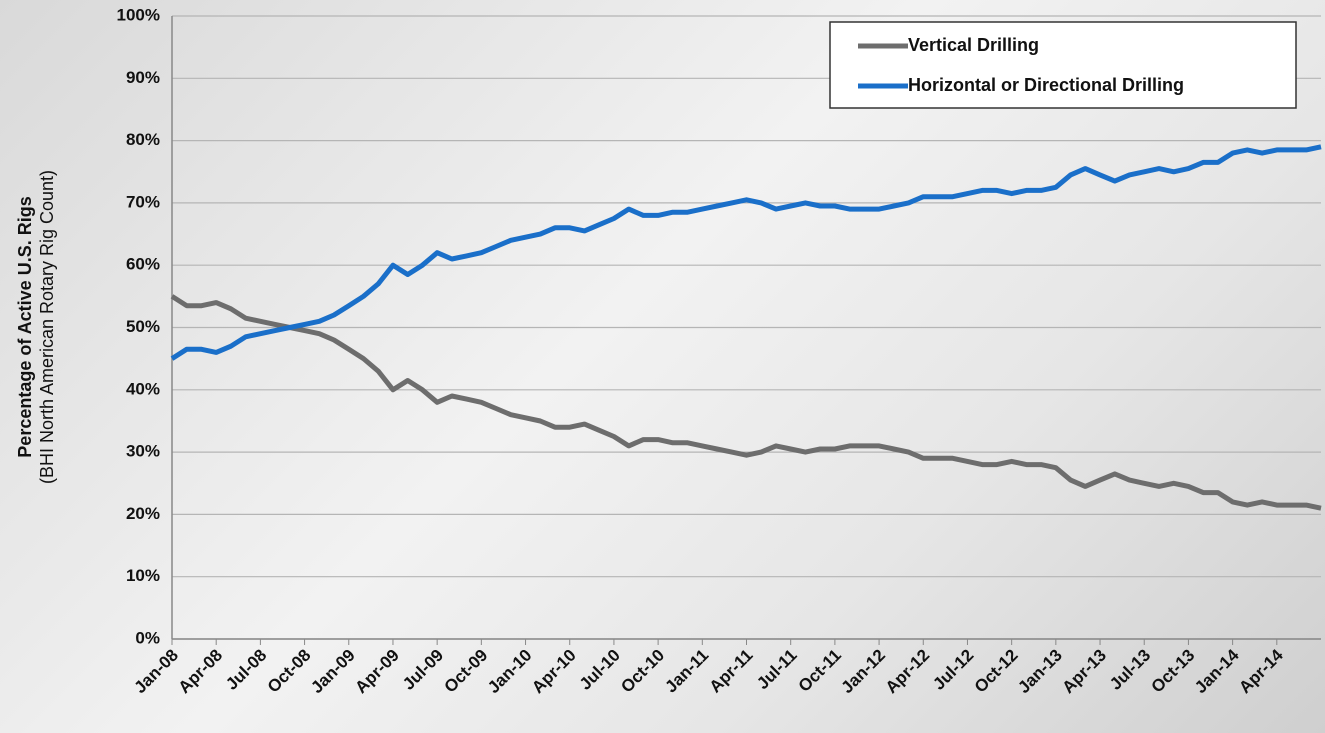  What do you see at coordinates (554, 672) in the screenshot?
I see `x-tick-label: Apr-10` at bounding box center [554, 672].